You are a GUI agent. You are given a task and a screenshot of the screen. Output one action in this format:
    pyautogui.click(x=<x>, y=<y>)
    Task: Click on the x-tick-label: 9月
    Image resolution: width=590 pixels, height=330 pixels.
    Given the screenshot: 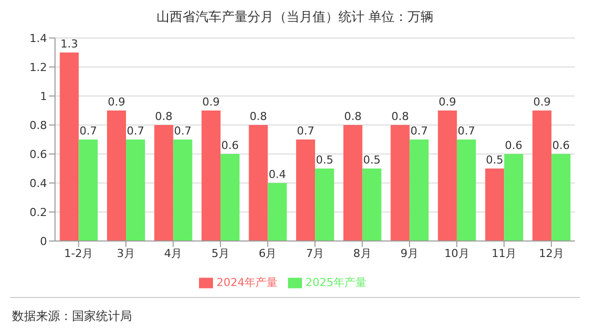 What is the action you would take?
    pyautogui.click(x=409, y=253)
    